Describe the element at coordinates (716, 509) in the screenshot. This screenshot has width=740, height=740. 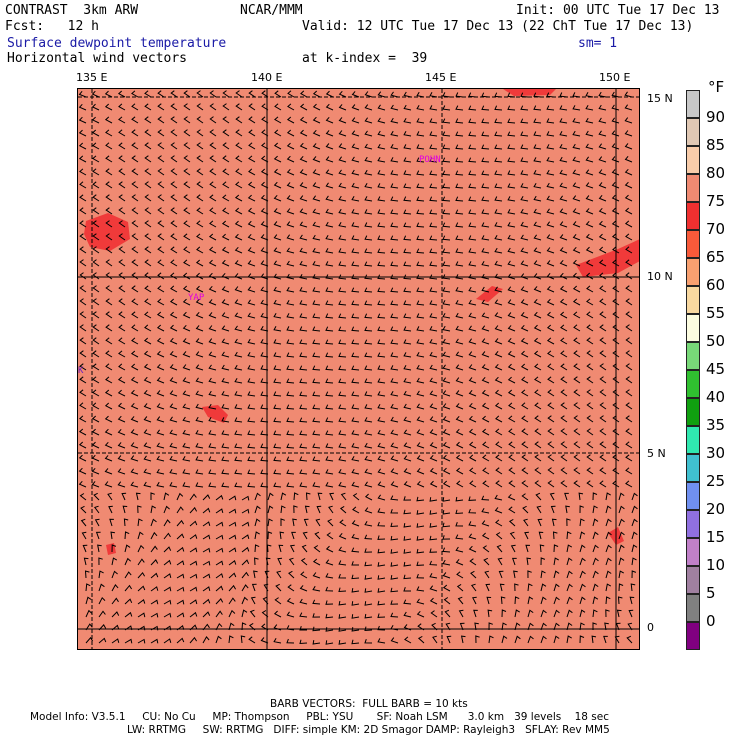
I see `colorbar-label: 20` at that location.